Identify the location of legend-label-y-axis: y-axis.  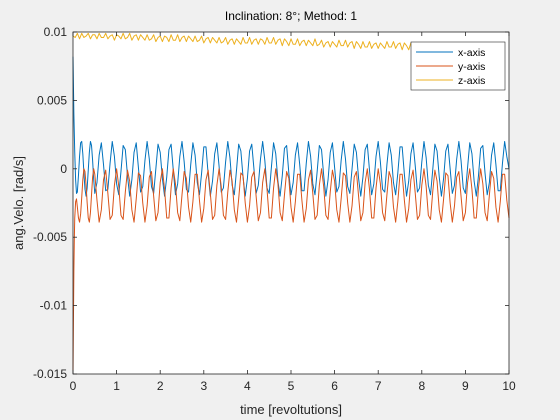
(471, 67).